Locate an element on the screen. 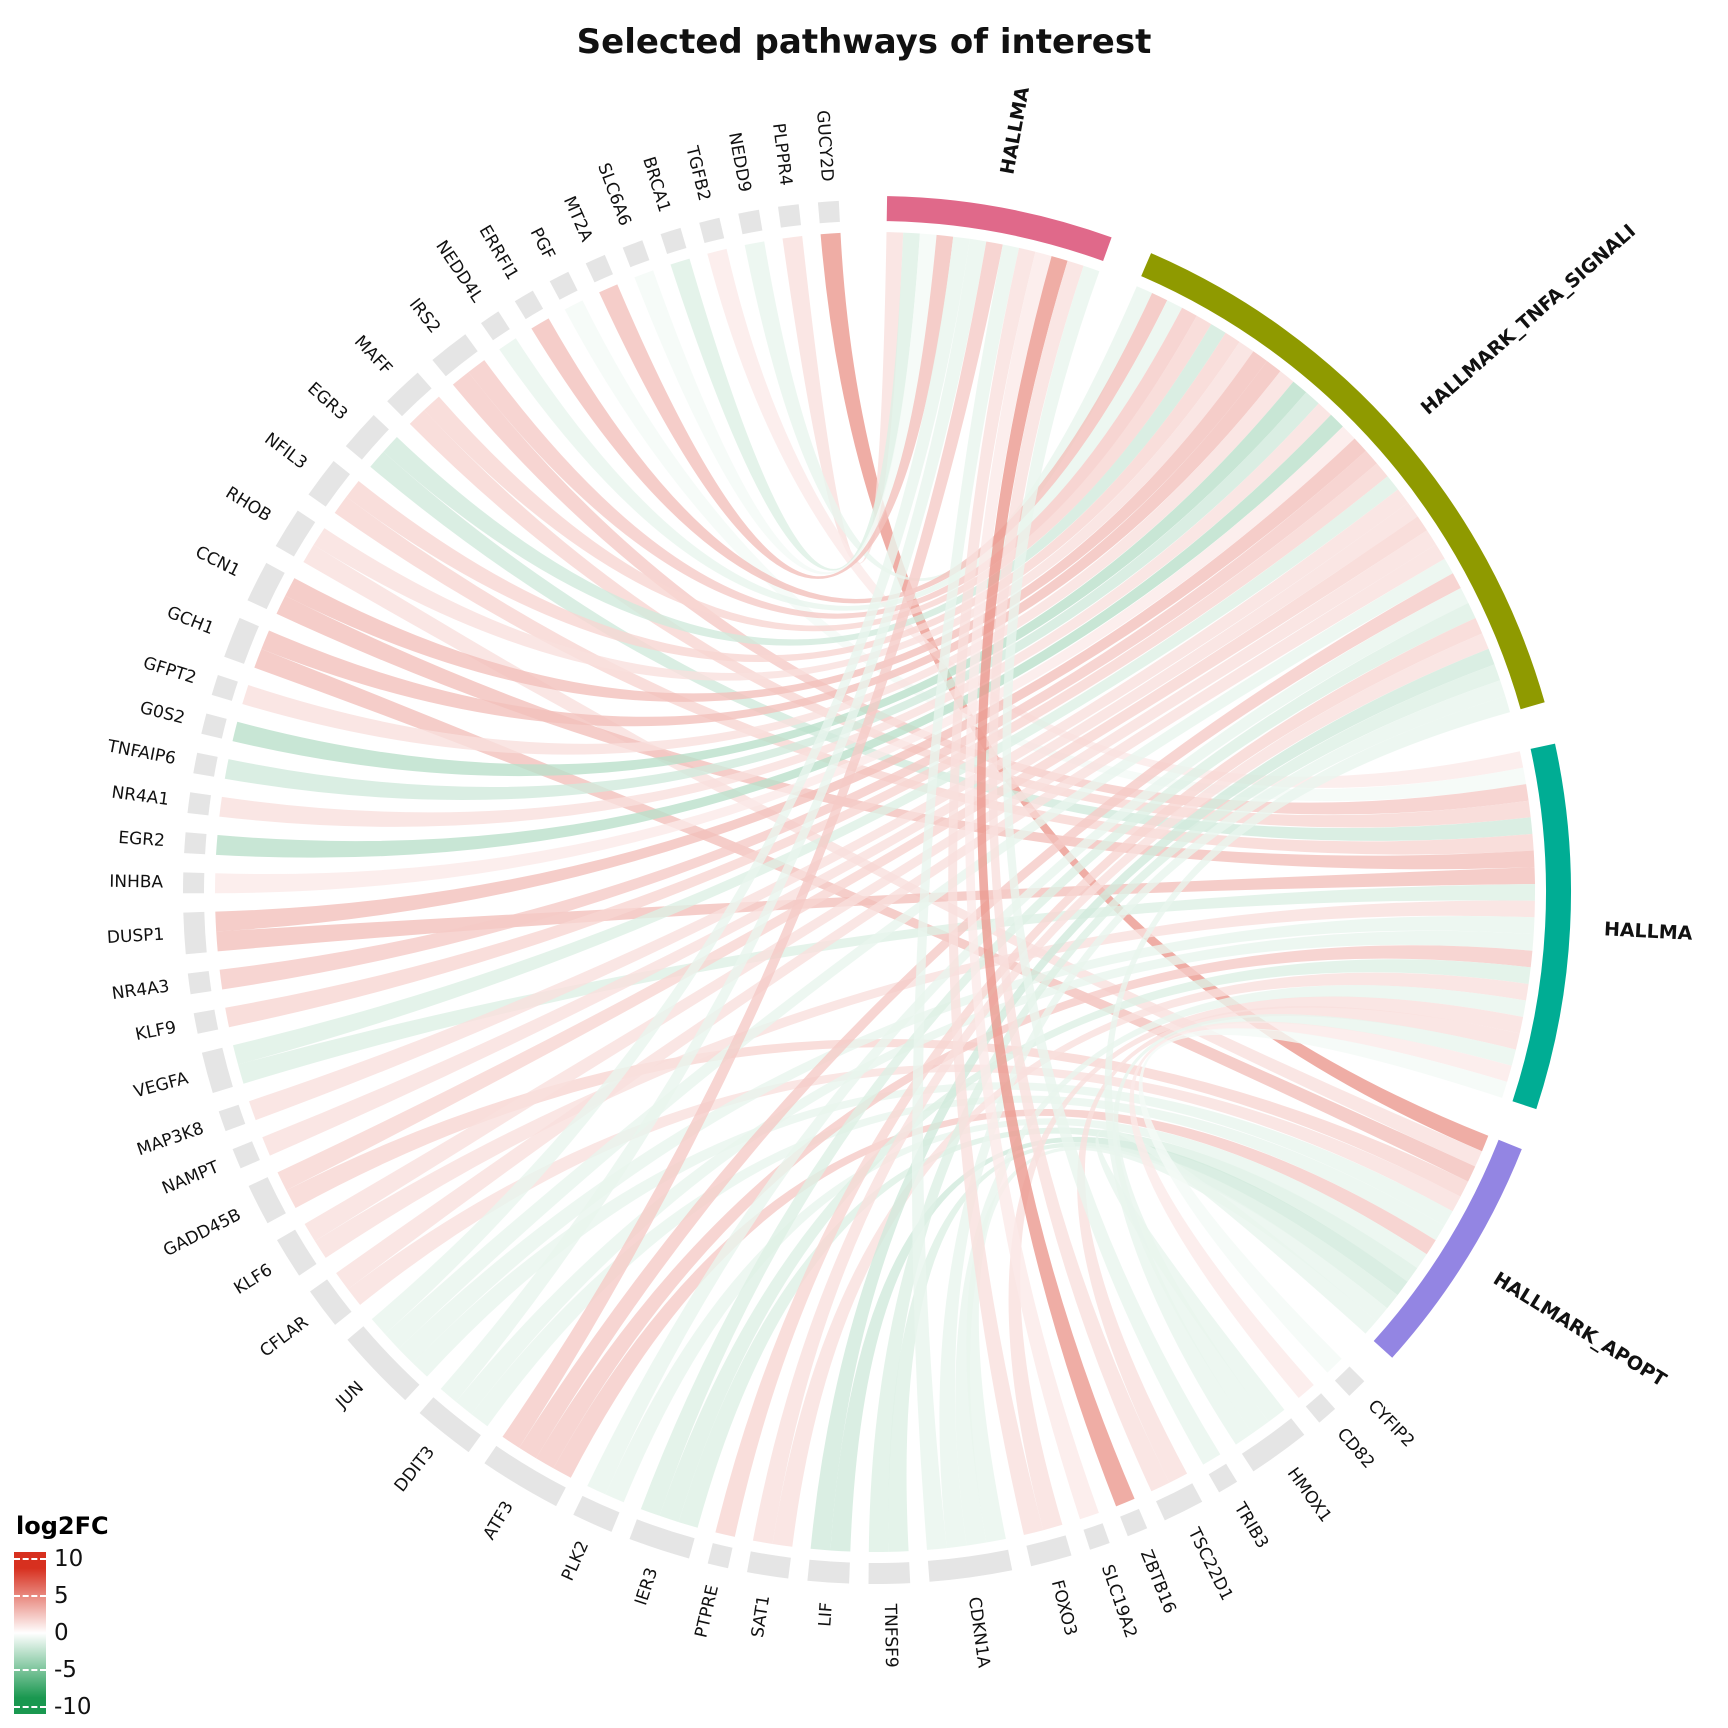 The image size is (1728, 1728). gene-label: RHOB is located at coordinates (248, 504).